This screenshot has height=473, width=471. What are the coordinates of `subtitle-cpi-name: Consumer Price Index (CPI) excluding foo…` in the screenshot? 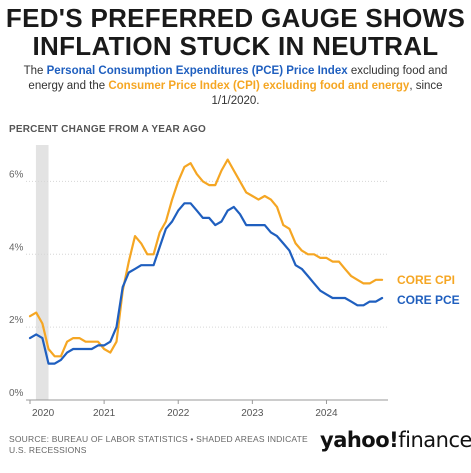 It's located at (259, 86).